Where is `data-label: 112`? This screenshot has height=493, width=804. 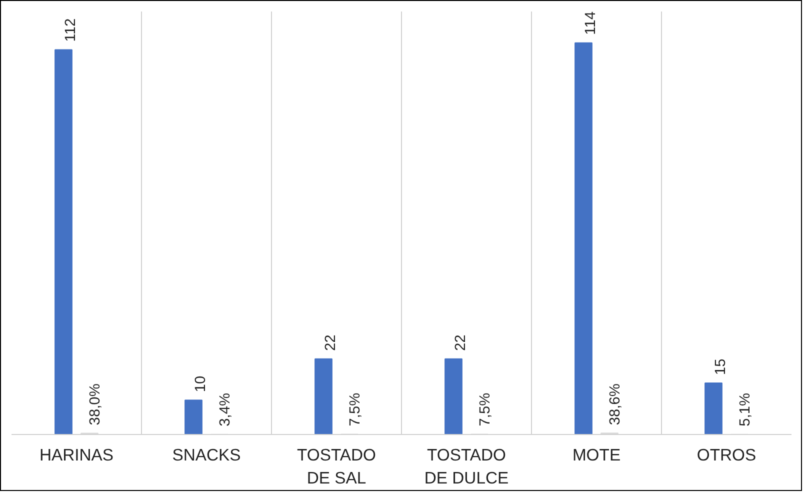 data-label: 112 is located at coordinates (71, 30).